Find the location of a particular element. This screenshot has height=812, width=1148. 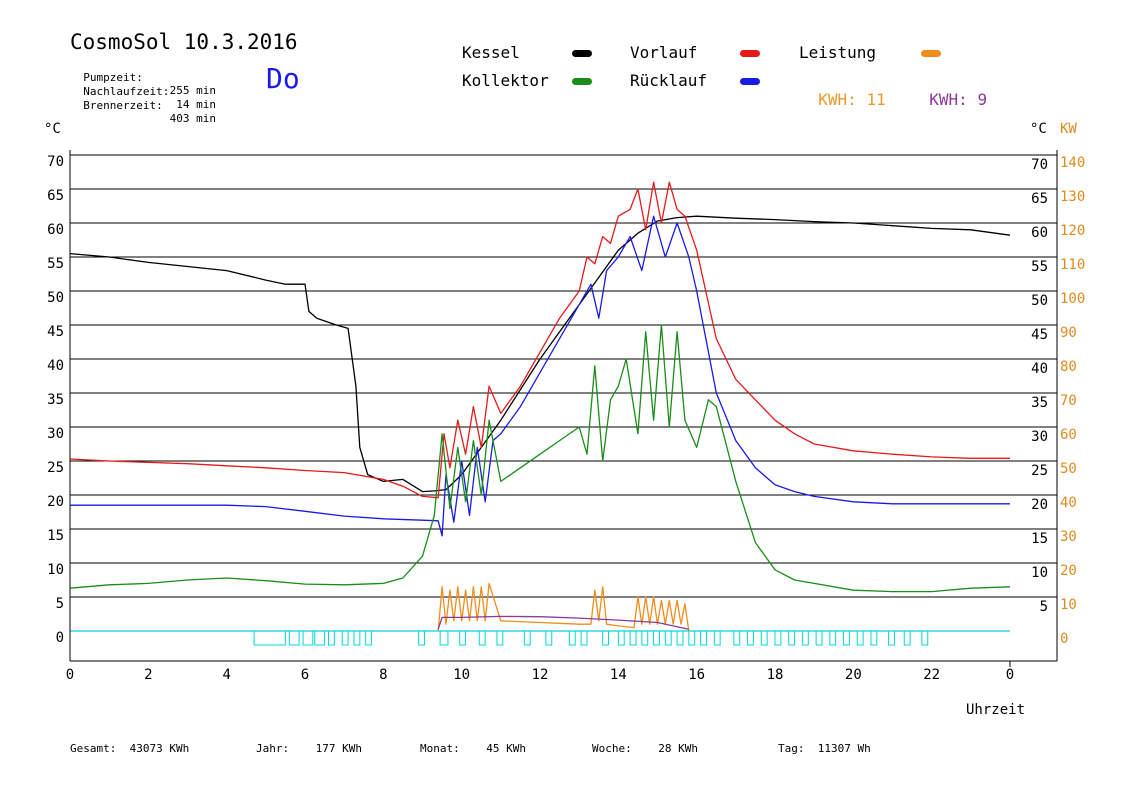

footer-day-label: Tag: is located at coordinates (791, 748).